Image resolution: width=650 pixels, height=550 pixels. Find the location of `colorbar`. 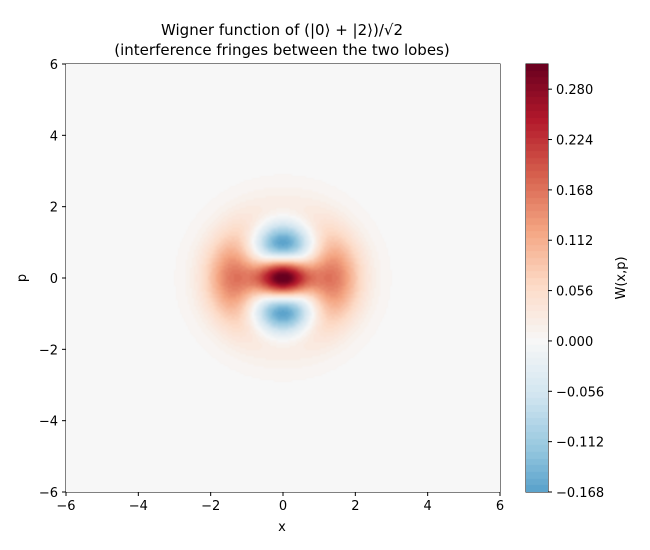

colorbar is located at coordinates (537, 278).